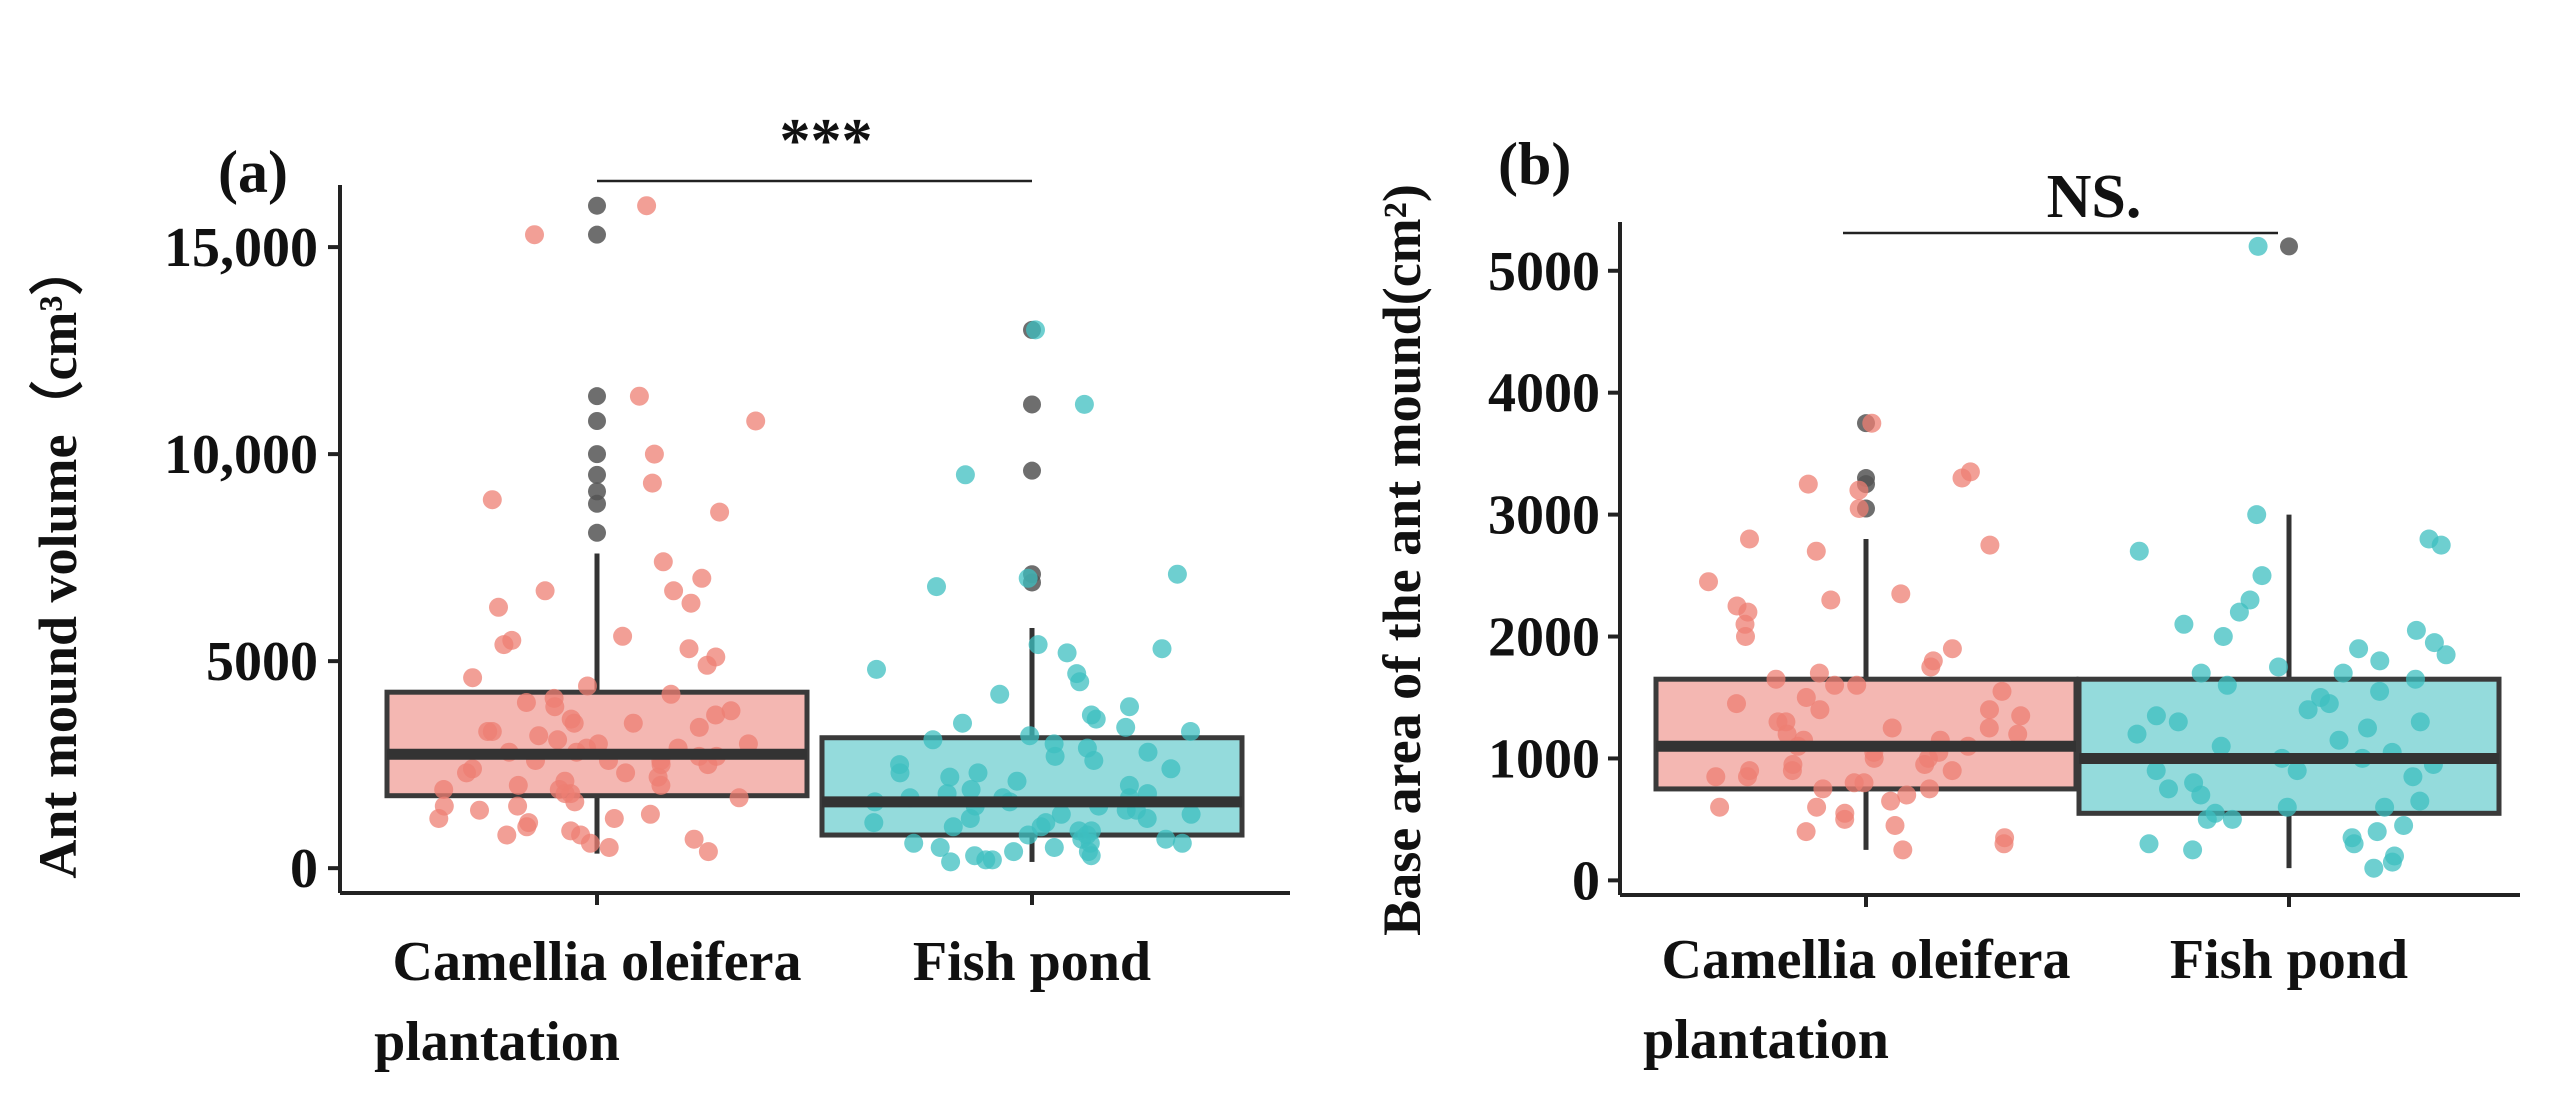  I want to click on panel-label-a: (a), so click(253, 172).